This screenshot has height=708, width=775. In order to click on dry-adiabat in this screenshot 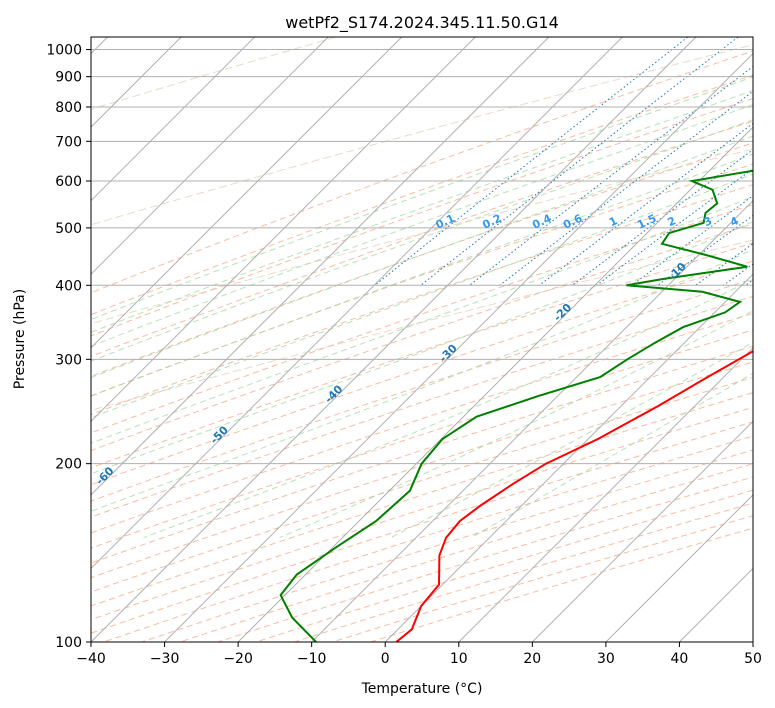, I will do `click(504, 565)`.